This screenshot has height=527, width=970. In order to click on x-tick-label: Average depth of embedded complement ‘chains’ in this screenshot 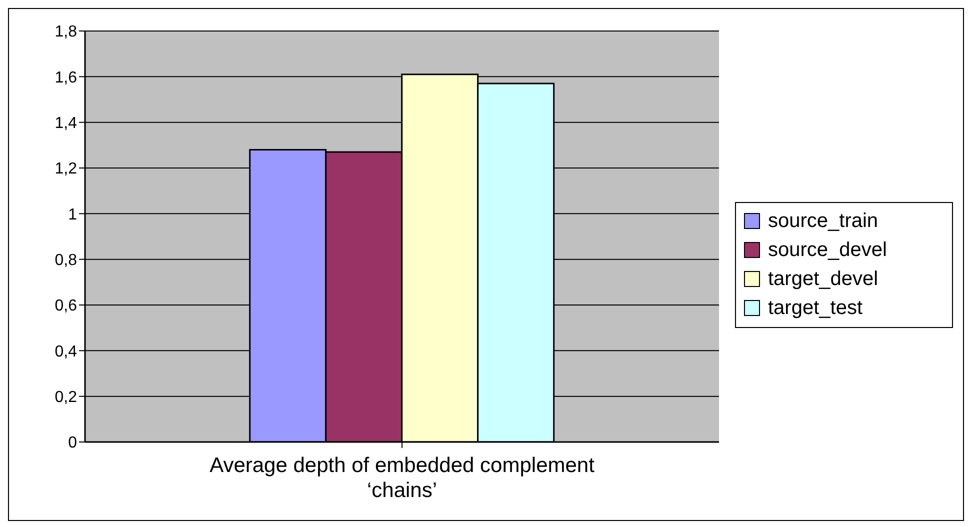, I will do `click(402, 478)`.